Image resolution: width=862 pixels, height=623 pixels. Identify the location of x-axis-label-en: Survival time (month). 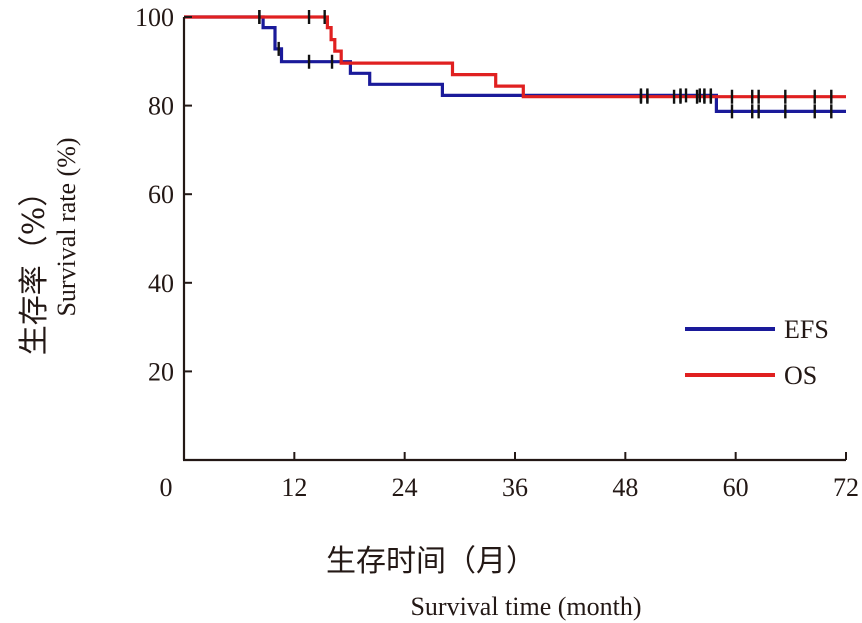
(526, 606).